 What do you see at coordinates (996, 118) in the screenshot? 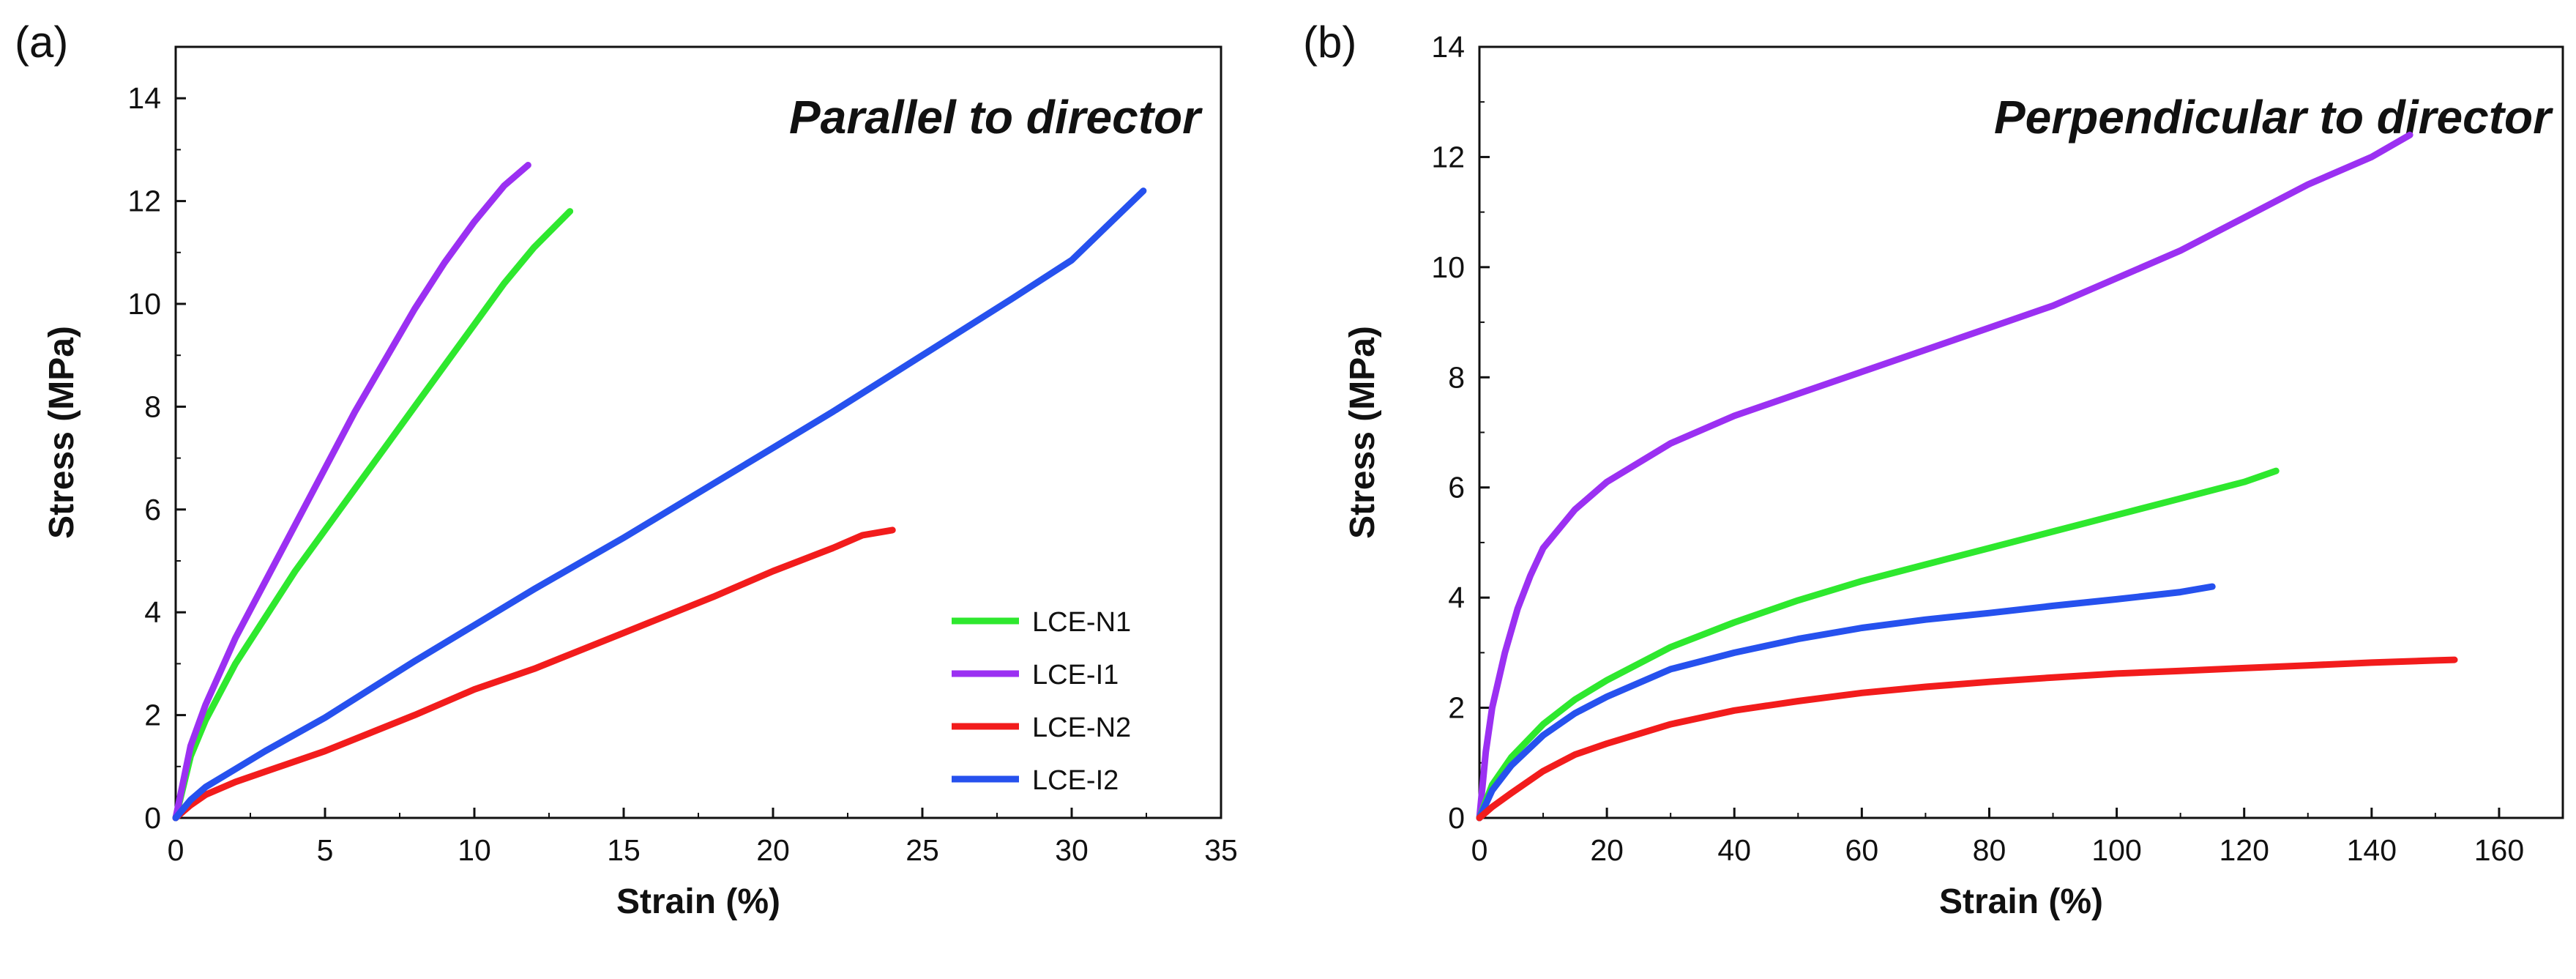
I see `chart-title: Parallel to director` at bounding box center [996, 118].